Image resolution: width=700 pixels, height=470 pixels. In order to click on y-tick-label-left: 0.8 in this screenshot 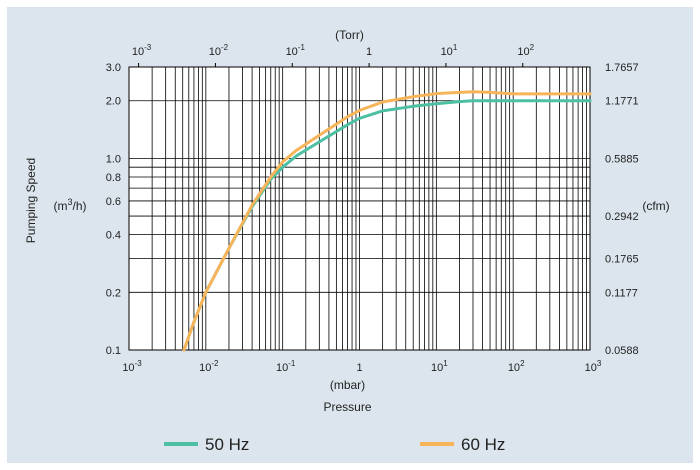, I will do `click(113, 178)`.